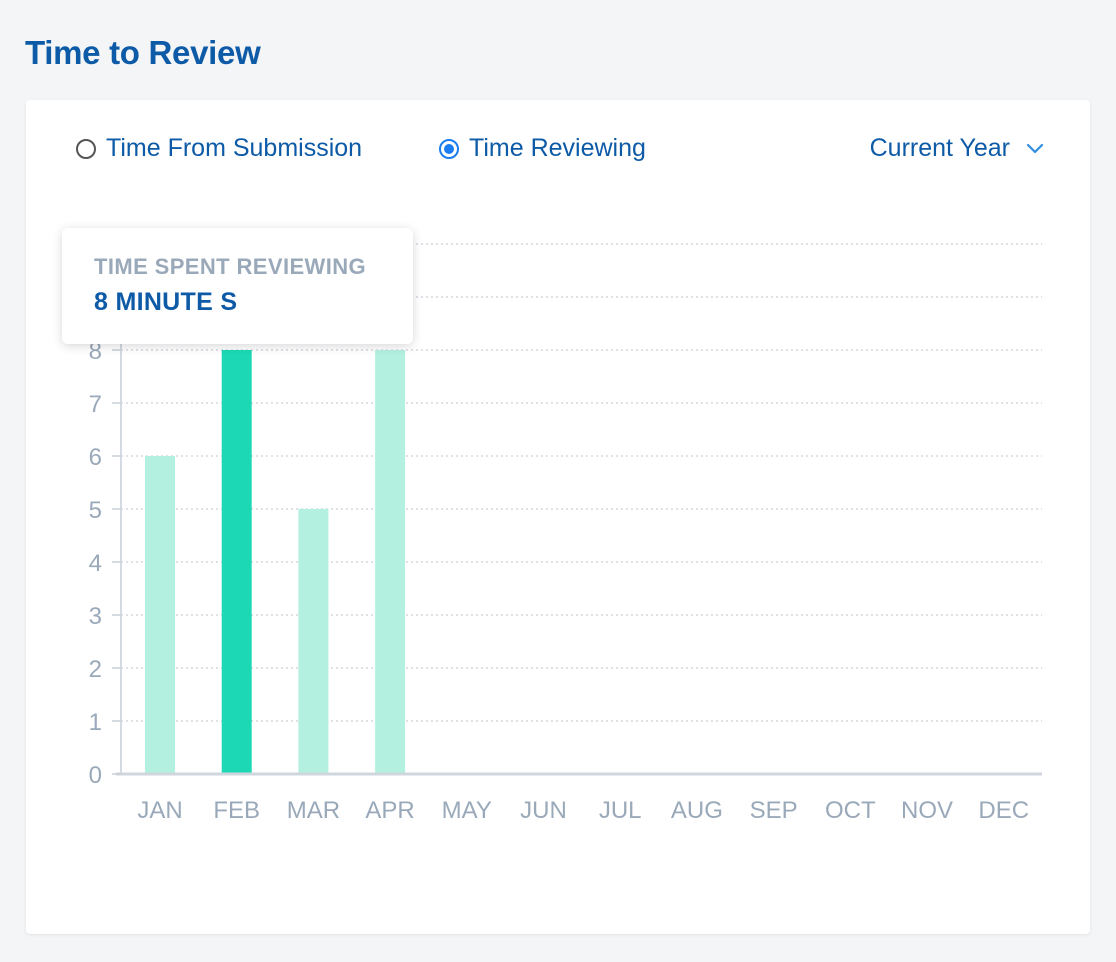  Describe the element at coordinates (467, 810) in the screenshot. I see `x-tick-label-may: MAY` at that location.